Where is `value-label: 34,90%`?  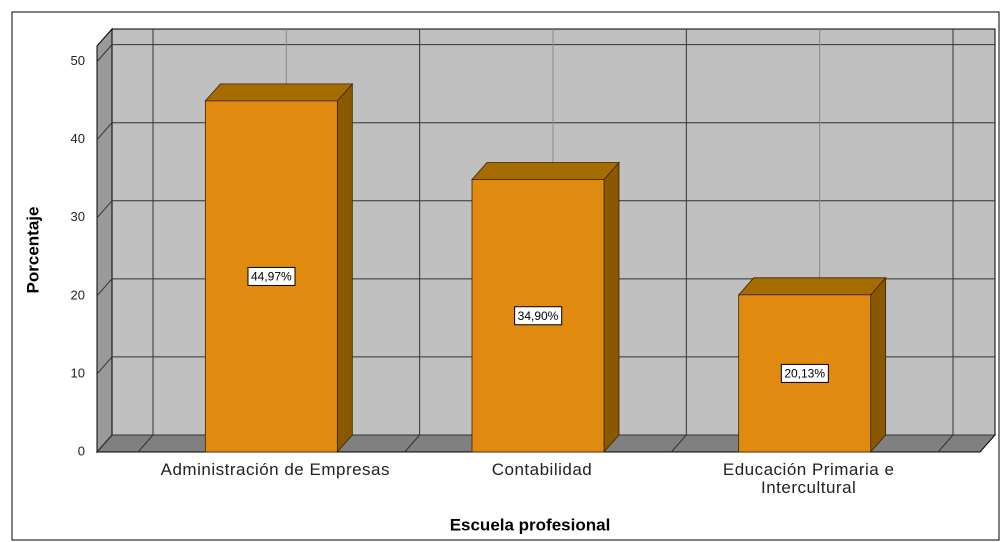 value-label: 34,90% is located at coordinates (538, 316).